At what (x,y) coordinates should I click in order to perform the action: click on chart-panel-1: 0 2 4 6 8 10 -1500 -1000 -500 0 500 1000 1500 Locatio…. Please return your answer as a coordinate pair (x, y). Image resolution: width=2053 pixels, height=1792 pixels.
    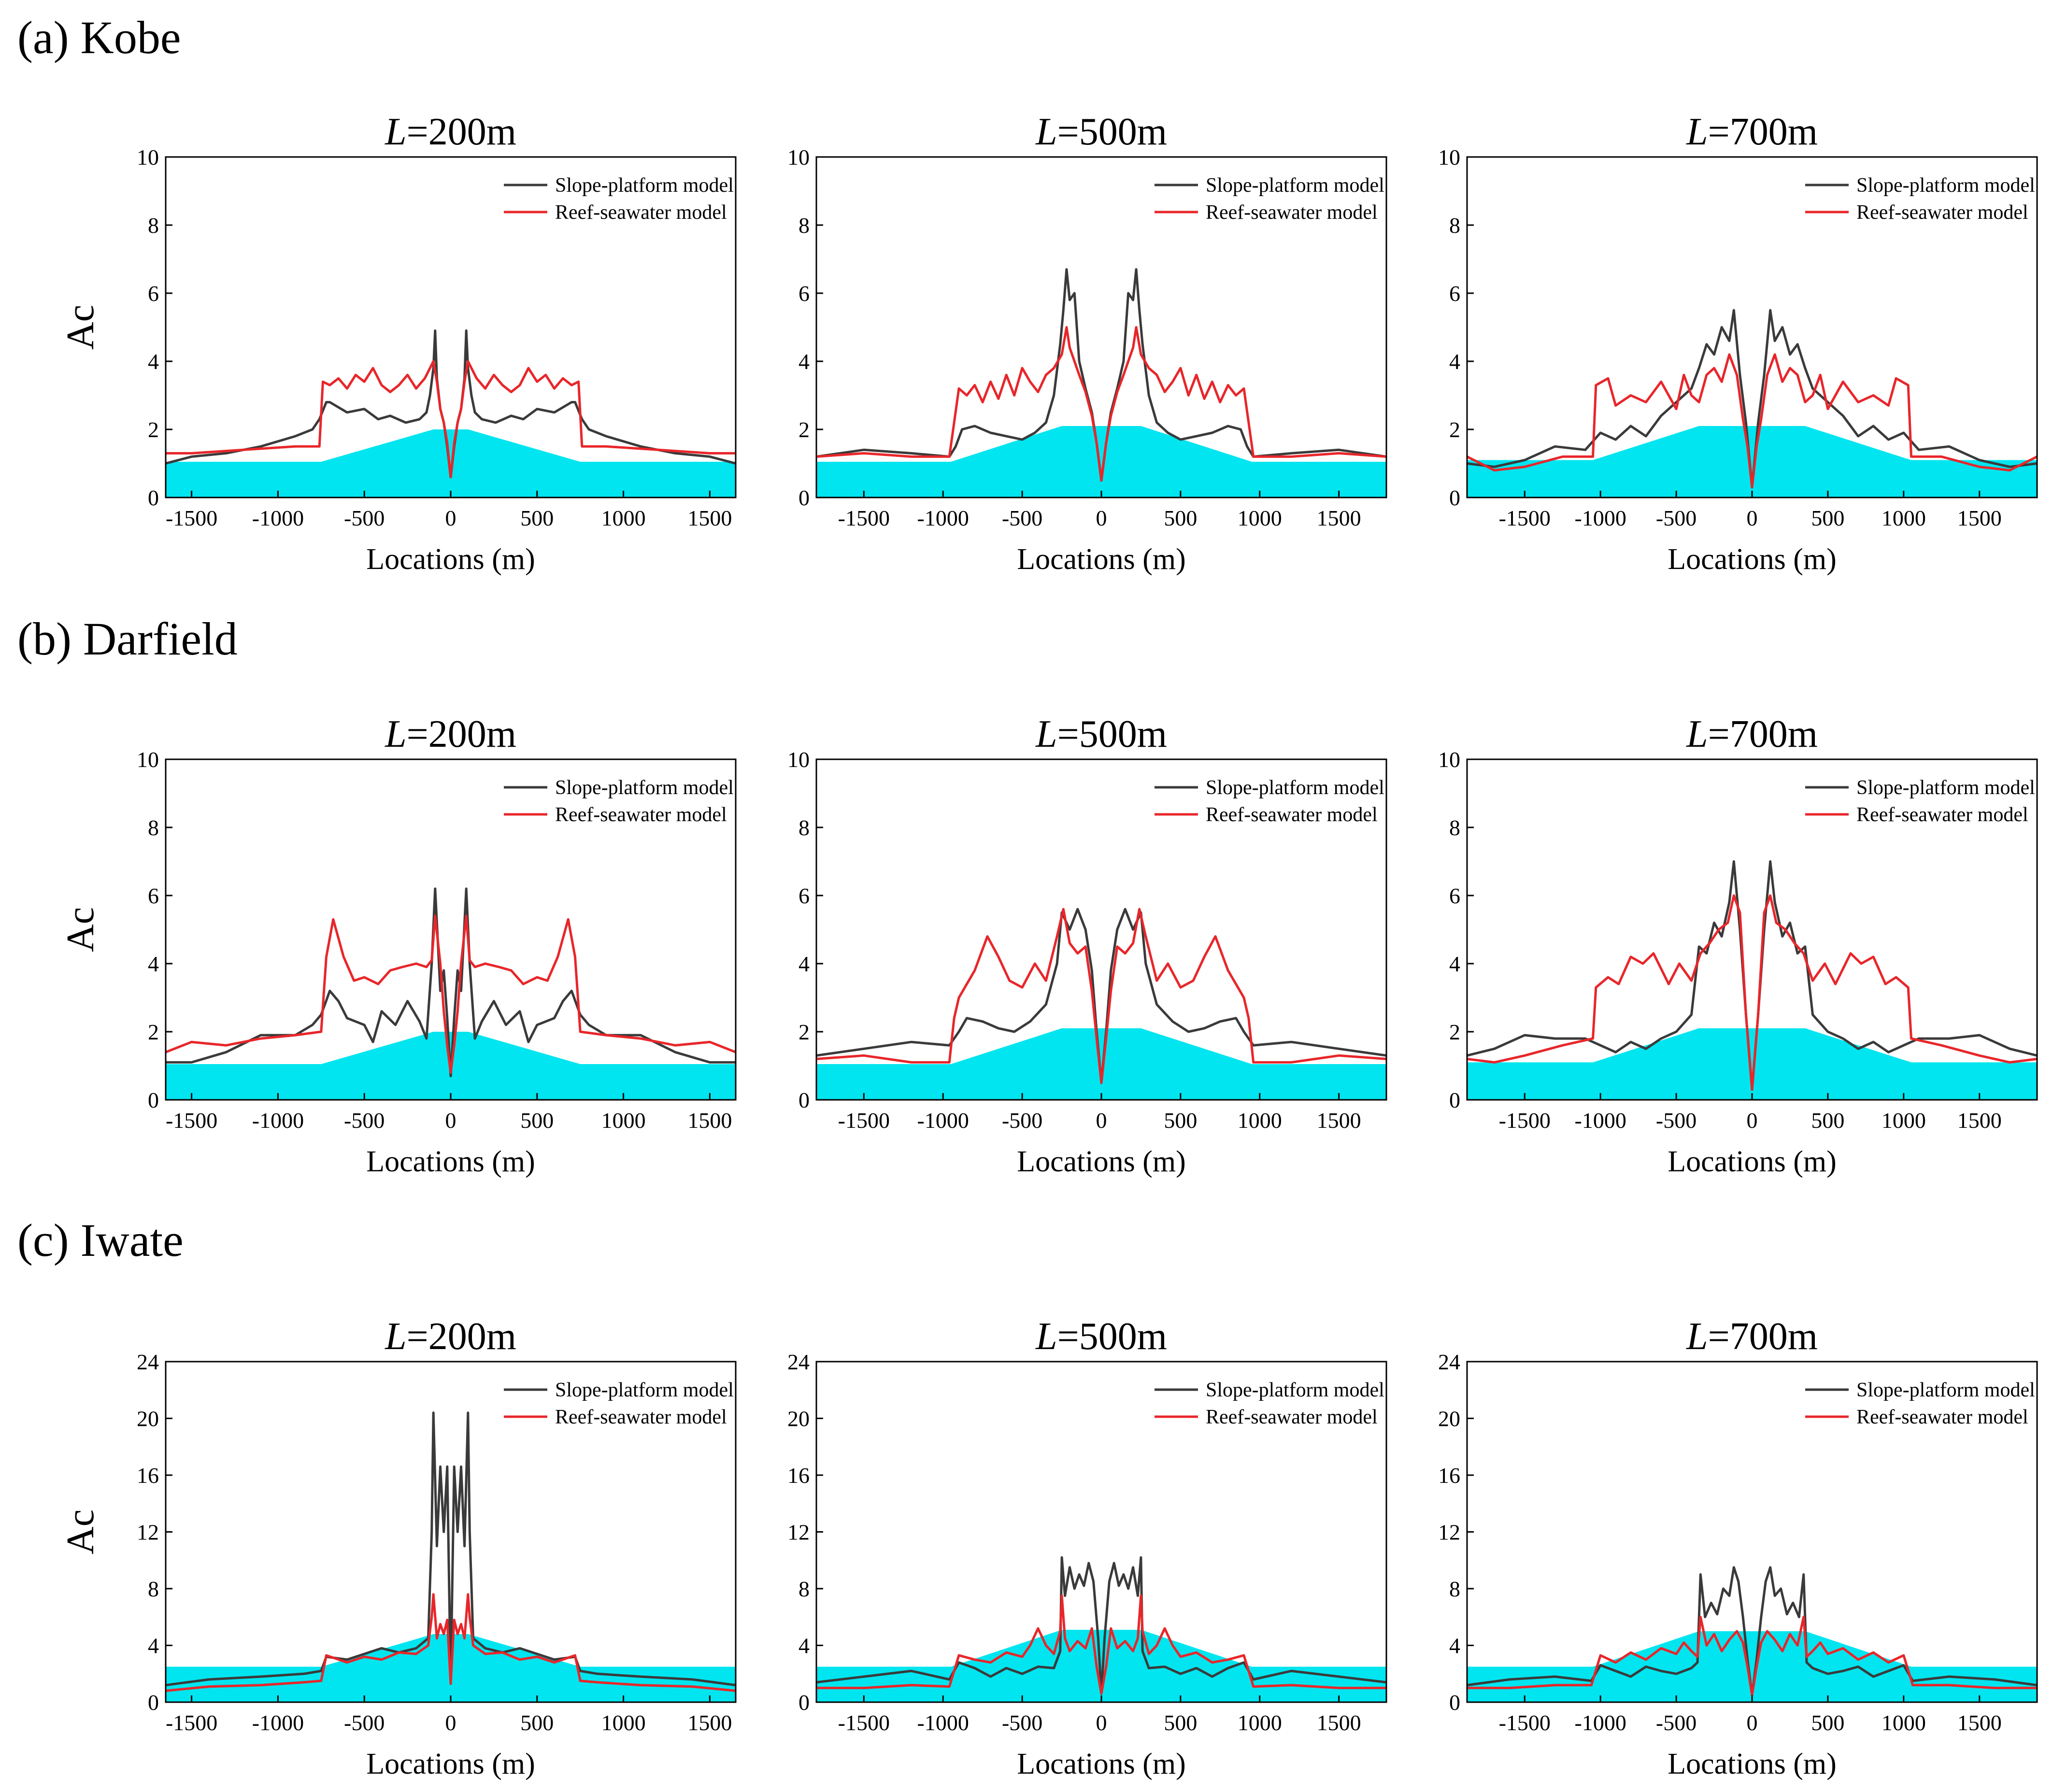
    Looking at the image, I should click on (1087, 343).